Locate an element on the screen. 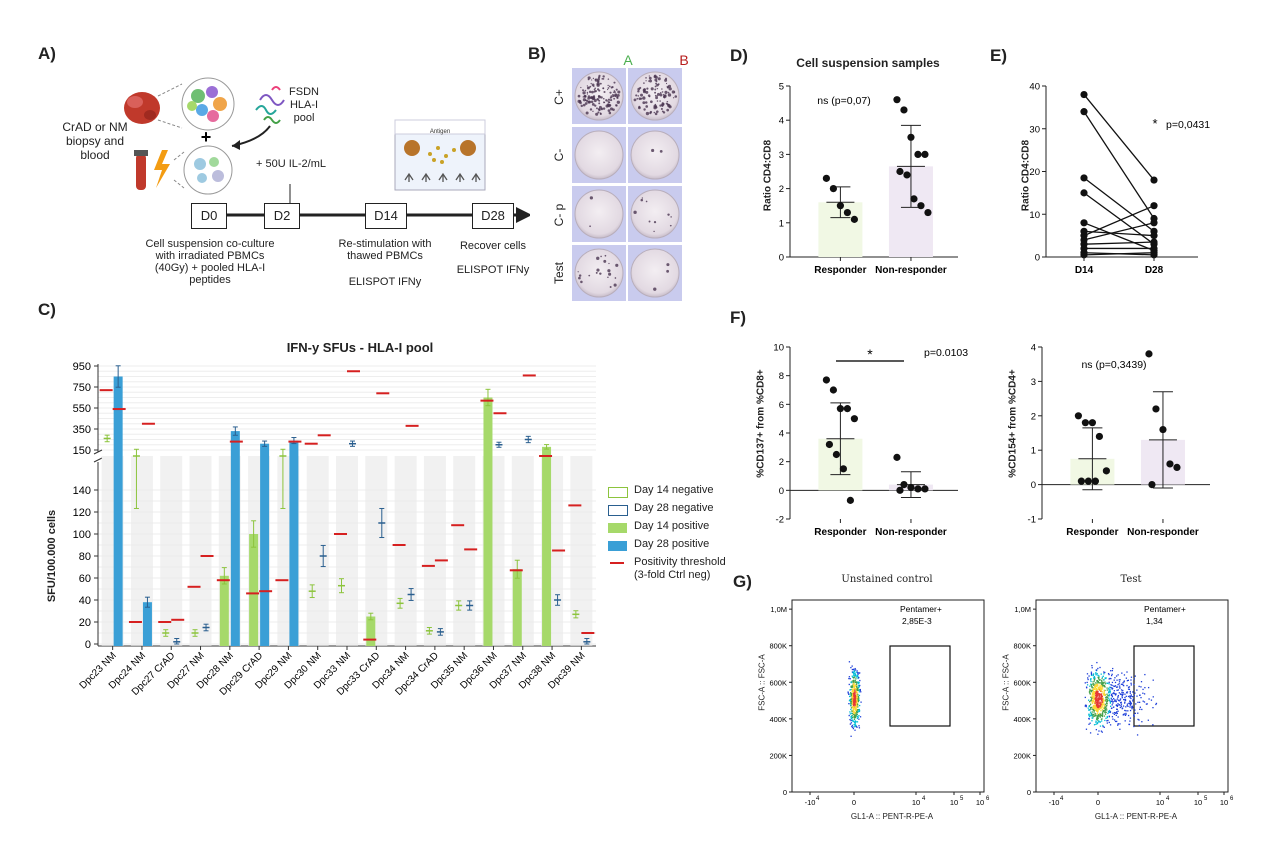  y-tick-label: 0 is located at coordinates (88, 645).